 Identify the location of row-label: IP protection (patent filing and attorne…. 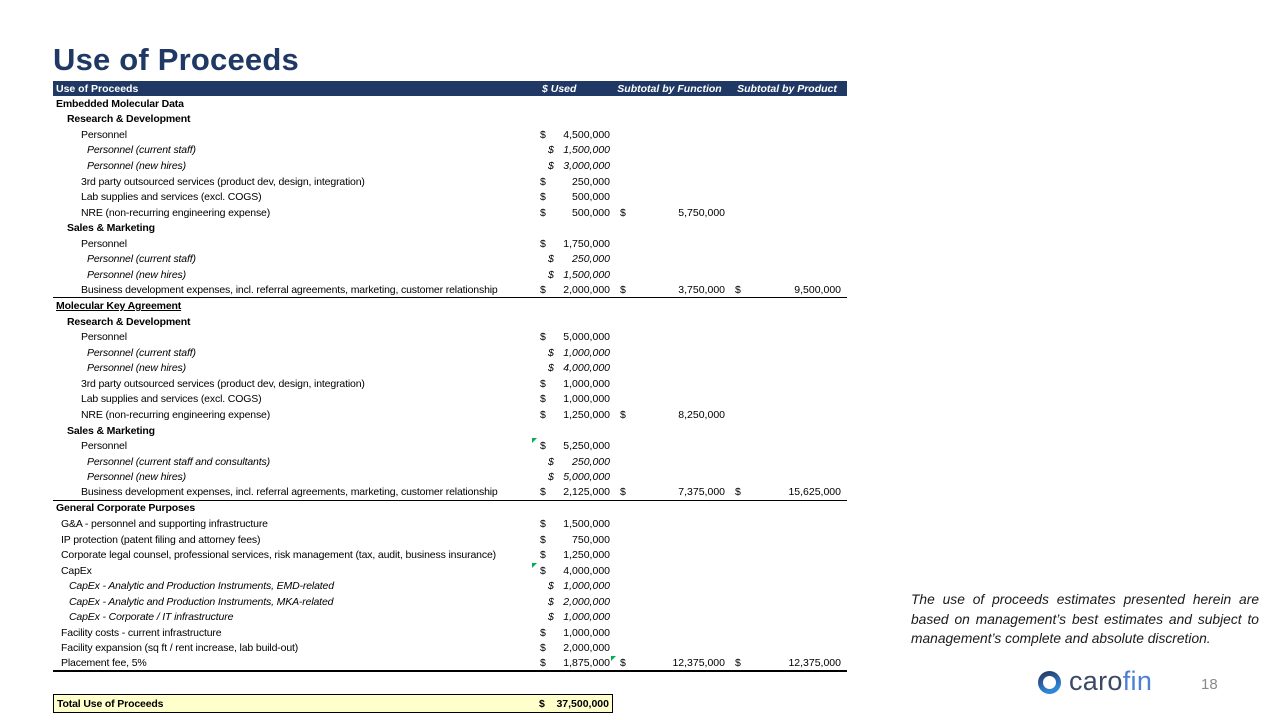
(161, 539).